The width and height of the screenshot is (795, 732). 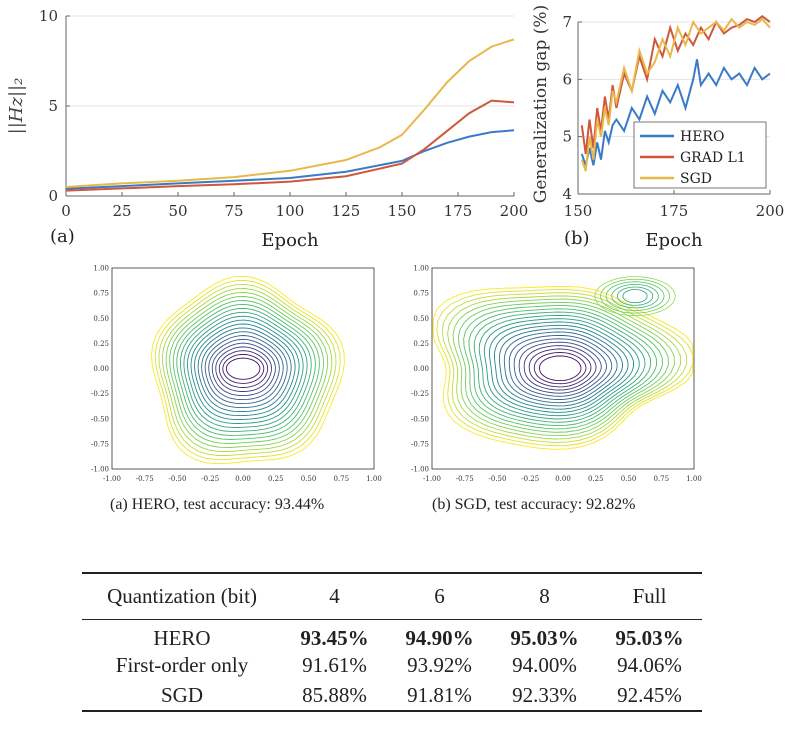 What do you see at coordinates (243, 479) in the screenshot?
I see `x-tick-label: 0.00` at bounding box center [243, 479].